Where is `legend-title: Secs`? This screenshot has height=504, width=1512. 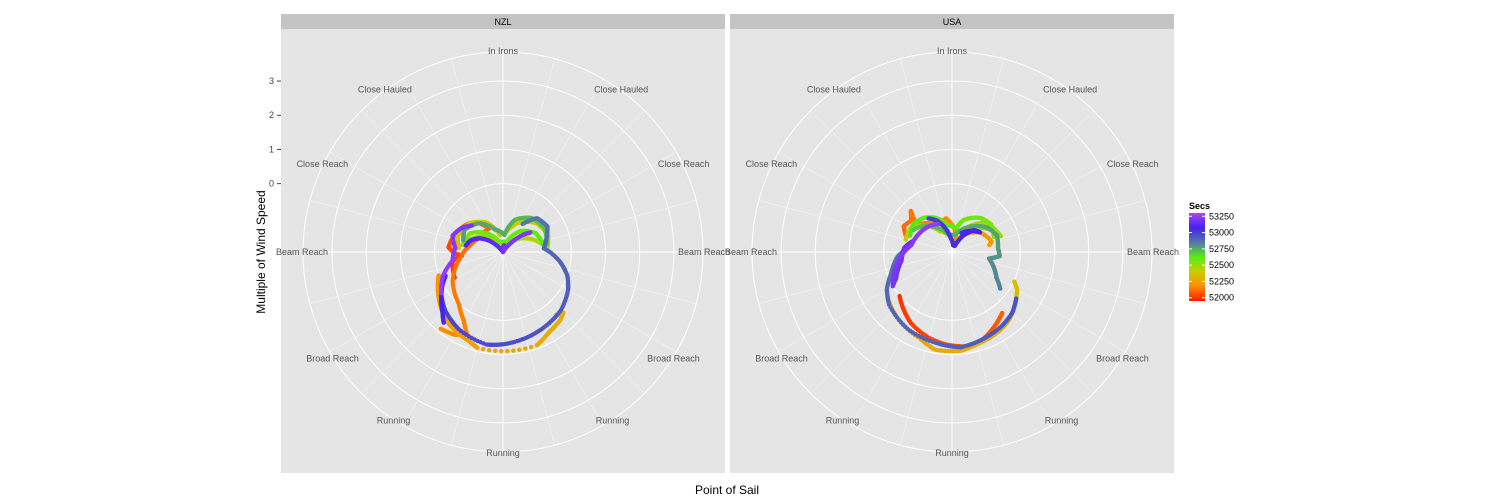 legend-title: Secs is located at coordinates (1199, 206).